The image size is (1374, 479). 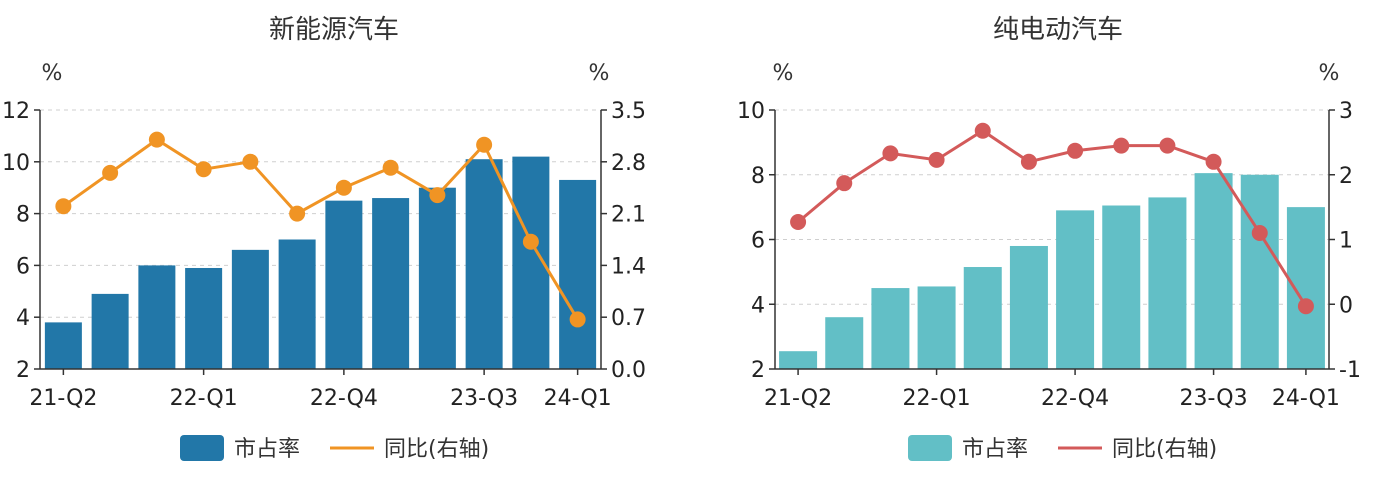 I want to click on right-tick-label: 1.4, so click(x=628, y=266).